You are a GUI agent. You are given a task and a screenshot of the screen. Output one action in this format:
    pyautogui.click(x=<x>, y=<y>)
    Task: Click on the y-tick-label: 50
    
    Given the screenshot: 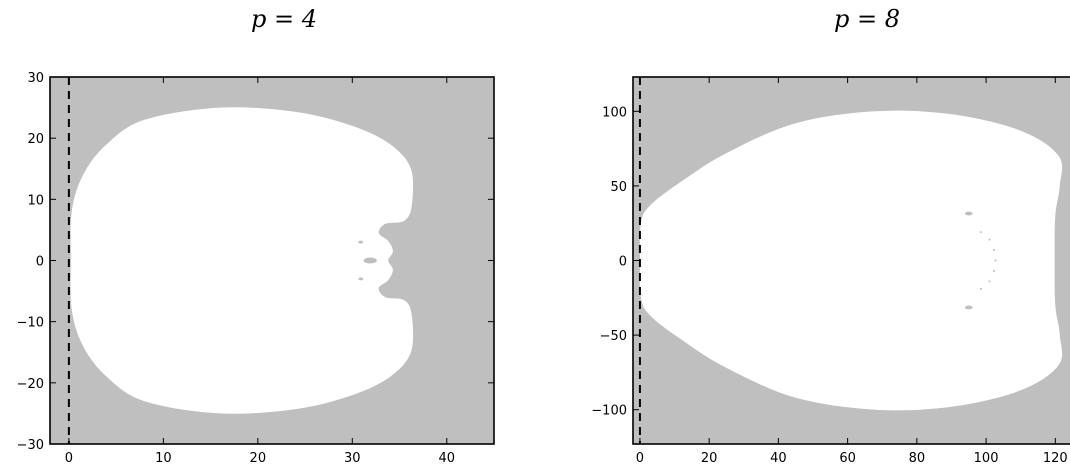 What is the action you would take?
    pyautogui.click(x=618, y=187)
    